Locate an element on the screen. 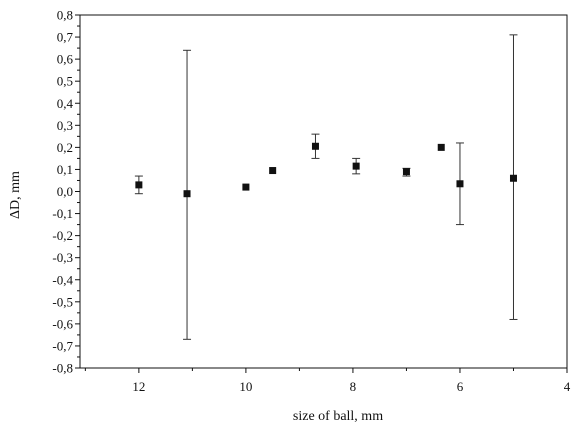  y-tick-label: 0,5 is located at coordinates (65, 81).